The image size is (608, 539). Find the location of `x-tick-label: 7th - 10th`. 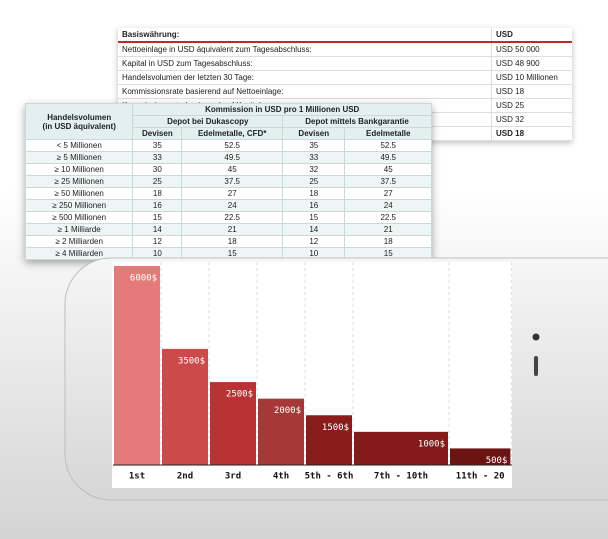

x-tick-label: 7th - 10th is located at coordinates (401, 477).